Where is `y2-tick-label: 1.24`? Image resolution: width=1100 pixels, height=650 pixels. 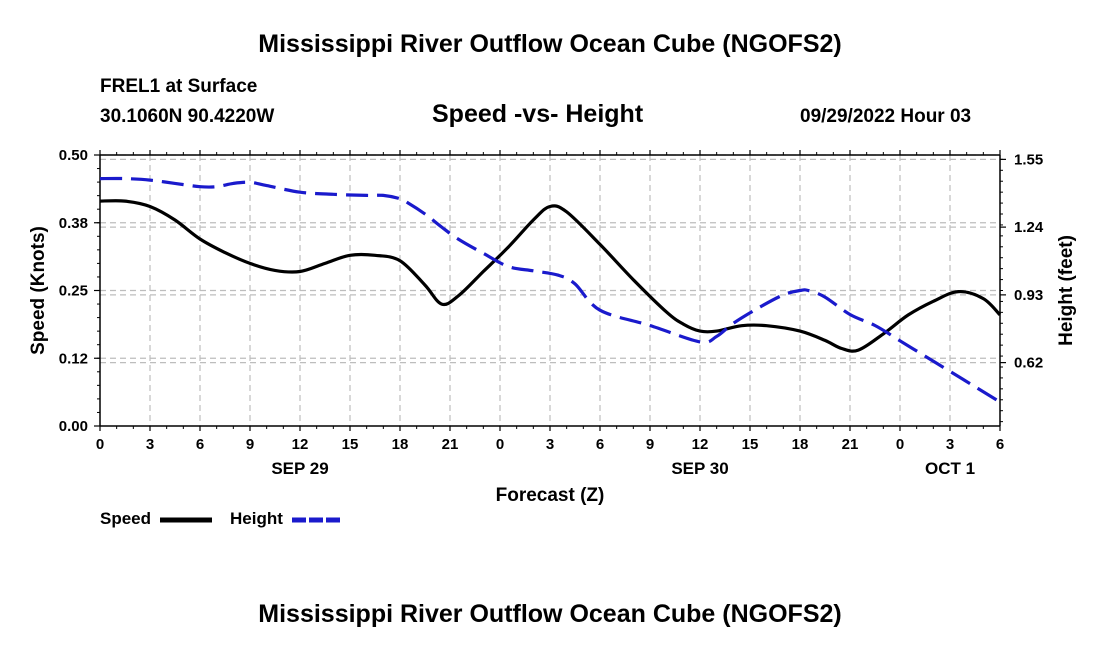 y2-tick-label: 1.24 is located at coordinates (1029, 227).